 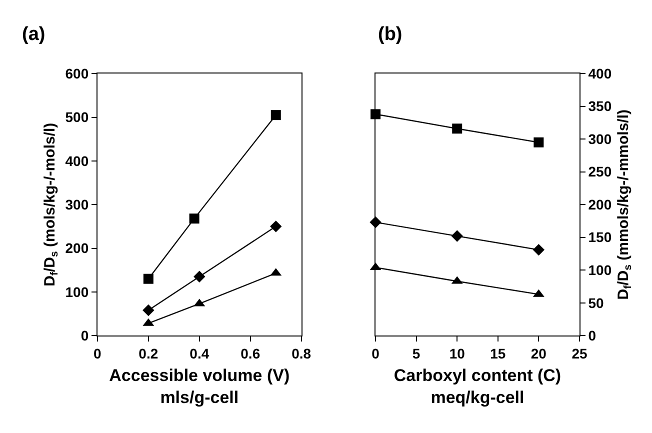 I want to click on y-tick-label: 200, so click(x=77, y=248).